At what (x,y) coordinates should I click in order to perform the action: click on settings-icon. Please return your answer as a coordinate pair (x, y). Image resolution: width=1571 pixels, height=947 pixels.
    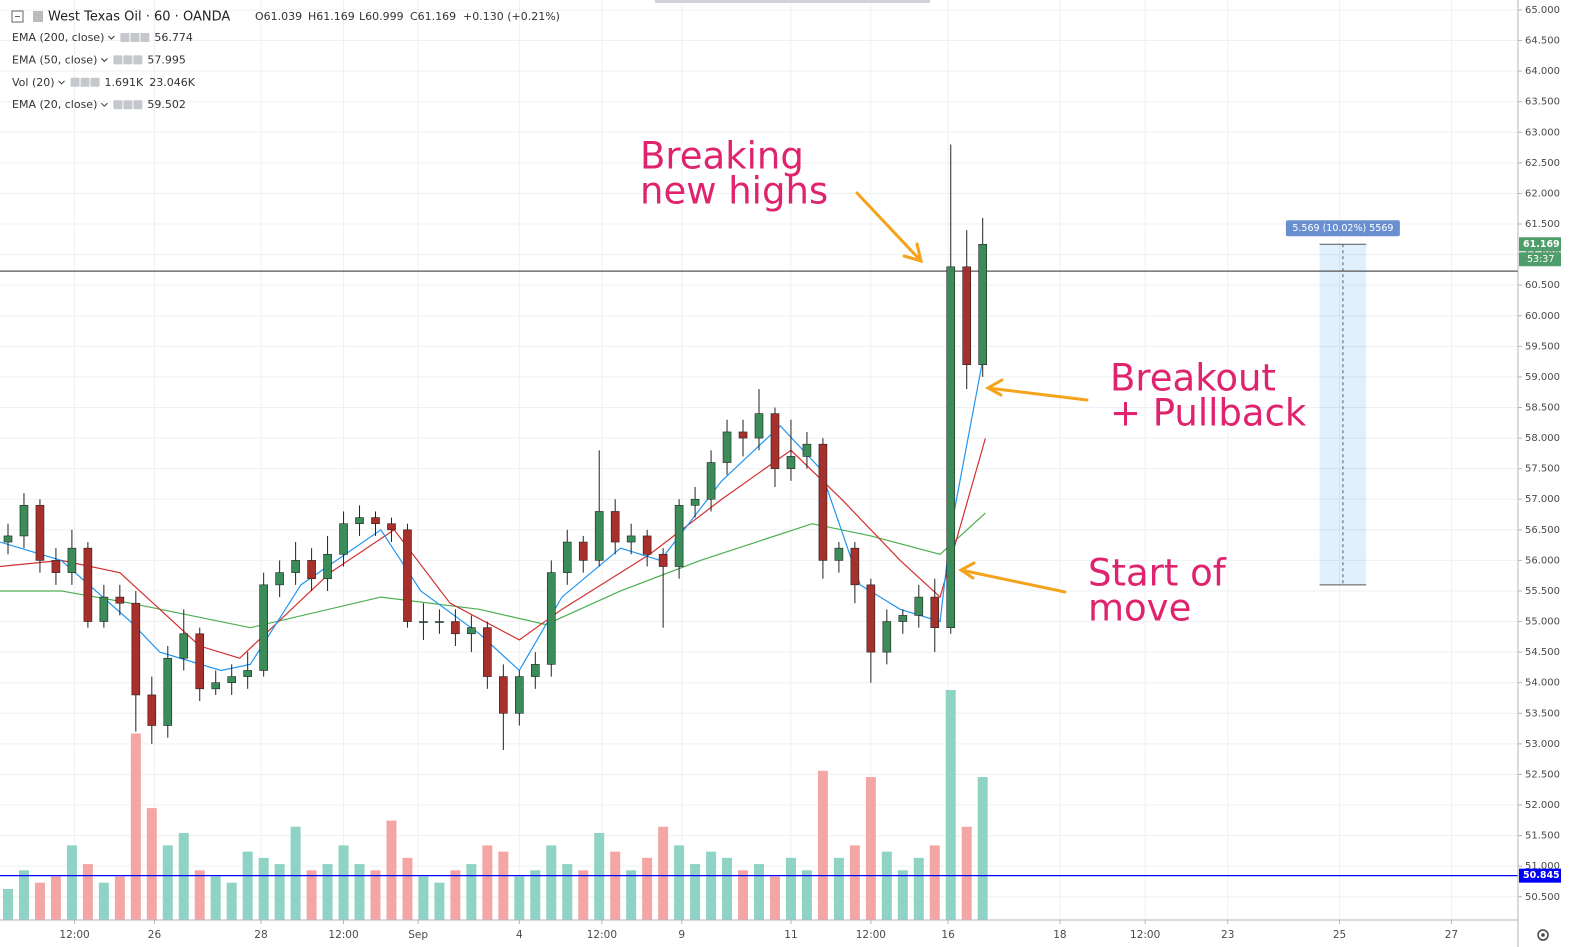
    Looking at the image, I should click on (1543, 935).